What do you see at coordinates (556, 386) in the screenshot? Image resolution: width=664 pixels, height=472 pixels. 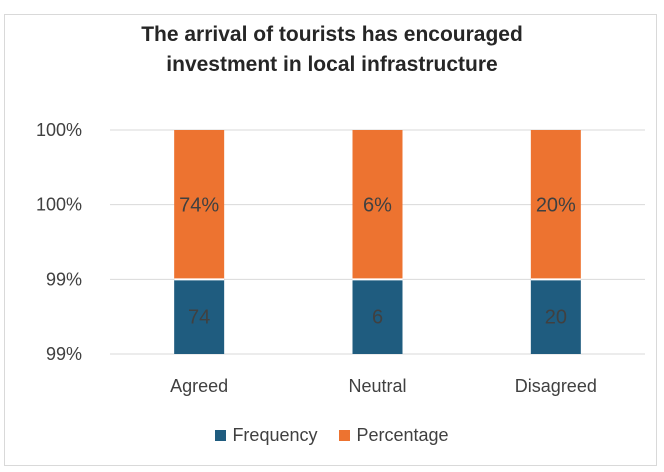 I see `x-category-label: Disagreed` at bounding box center [556, 386].